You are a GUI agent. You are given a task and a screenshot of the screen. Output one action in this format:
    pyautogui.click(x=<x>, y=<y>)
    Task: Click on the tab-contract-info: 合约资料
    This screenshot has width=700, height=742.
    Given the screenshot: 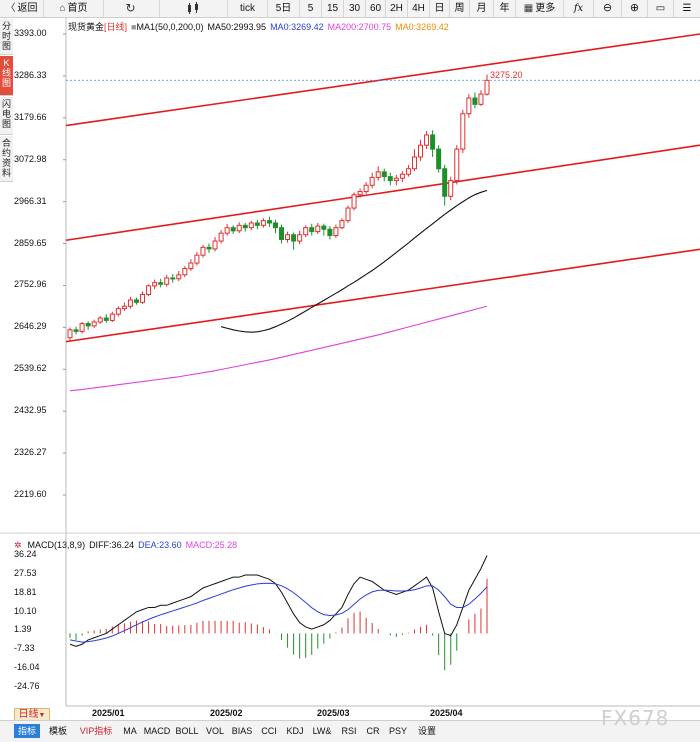 What is the action you would take?
    pyautogui.click(x=6, y=159)
    